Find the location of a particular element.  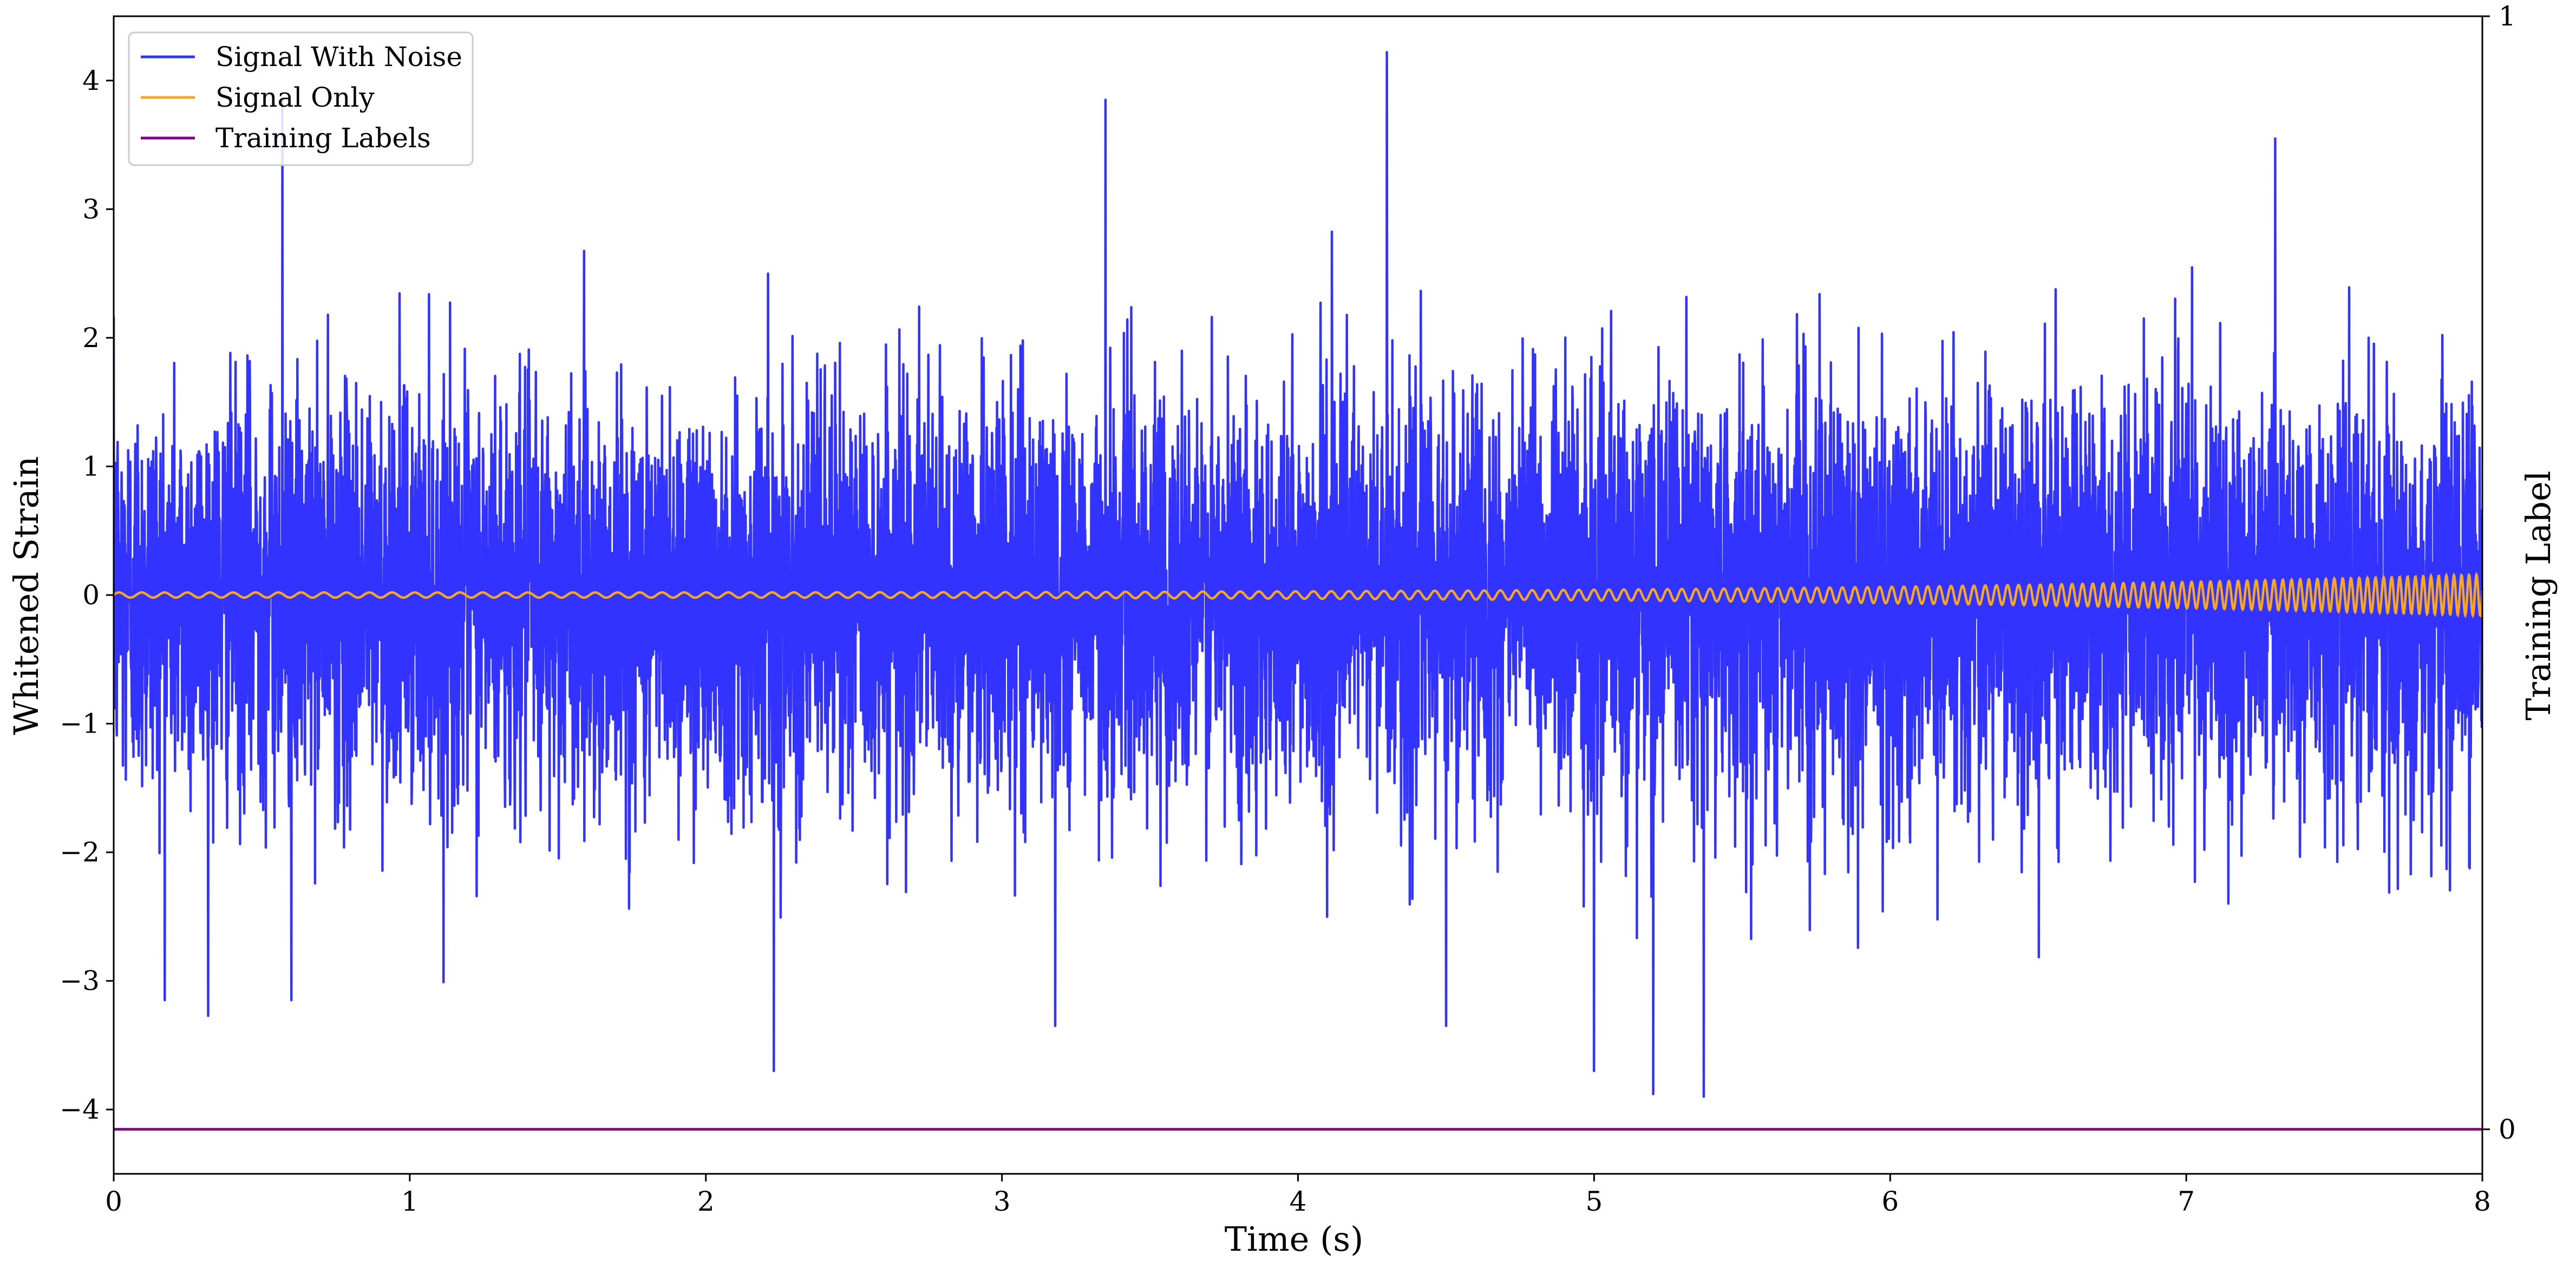

x-tick-label: 6 is located at coordinates (1890, 1201).